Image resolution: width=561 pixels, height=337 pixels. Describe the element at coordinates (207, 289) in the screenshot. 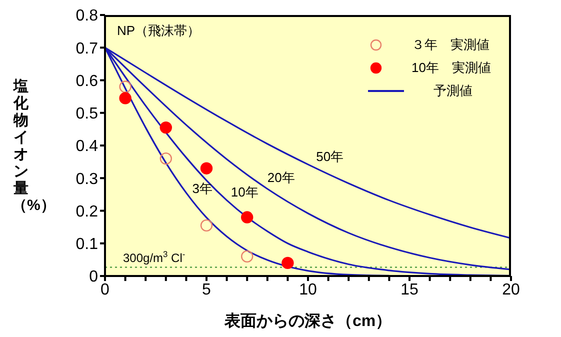

I see `x-tick-label: 5` at that location.